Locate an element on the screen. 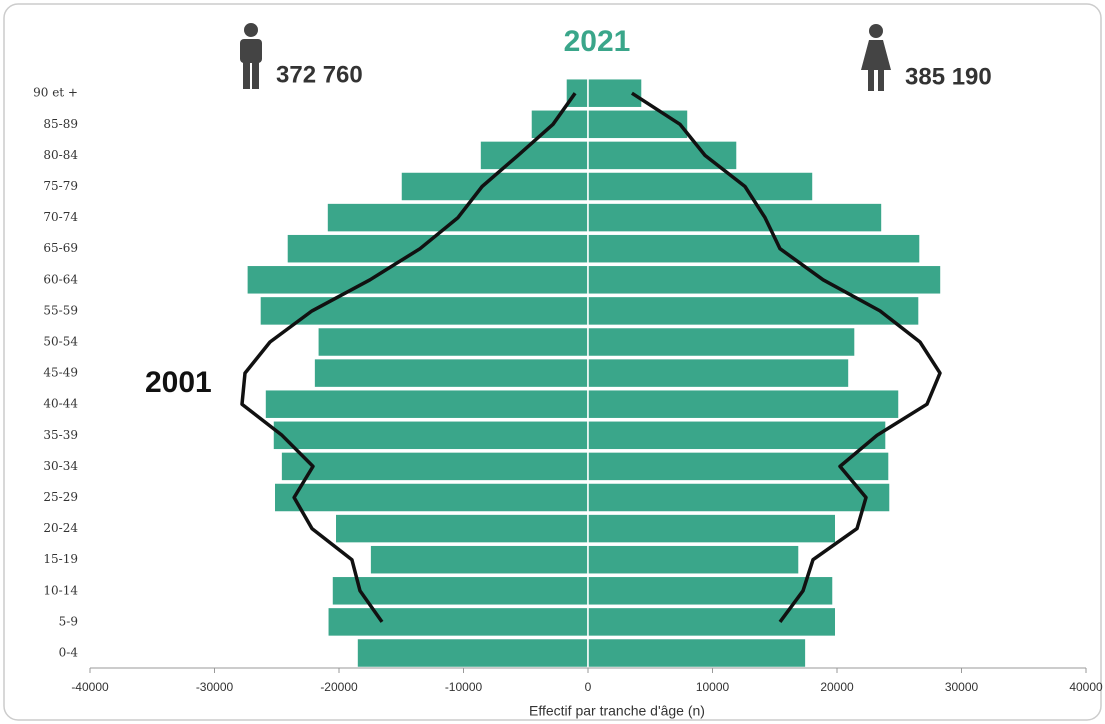 The image size is (1105, 724). x-tick-label: -10000 is located at coordinates (464, 687).